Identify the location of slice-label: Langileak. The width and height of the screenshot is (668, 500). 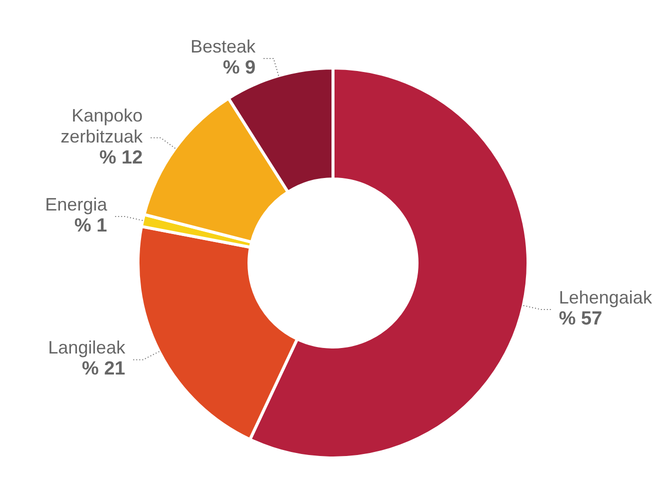
(87, 348).